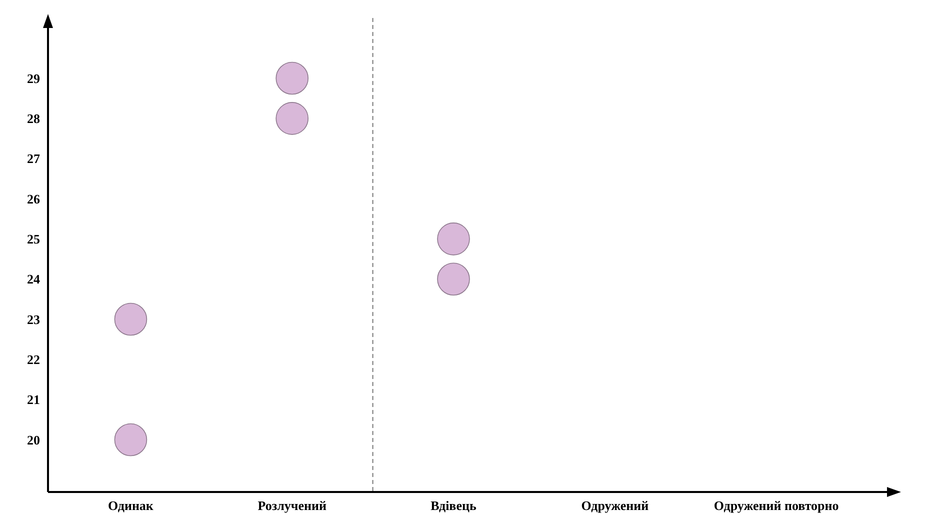 This screenshot has height=528, width=929. Describe the element at coordinates (131, 505) in the screenshot. I see `x-tick-label: Одинак` at that location.